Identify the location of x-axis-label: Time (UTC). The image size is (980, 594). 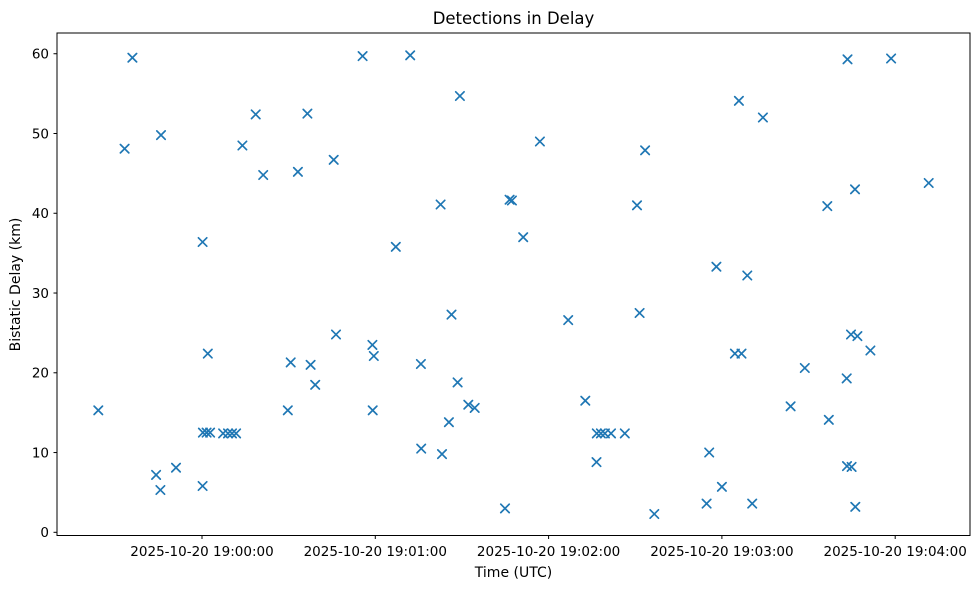
(513, 573).